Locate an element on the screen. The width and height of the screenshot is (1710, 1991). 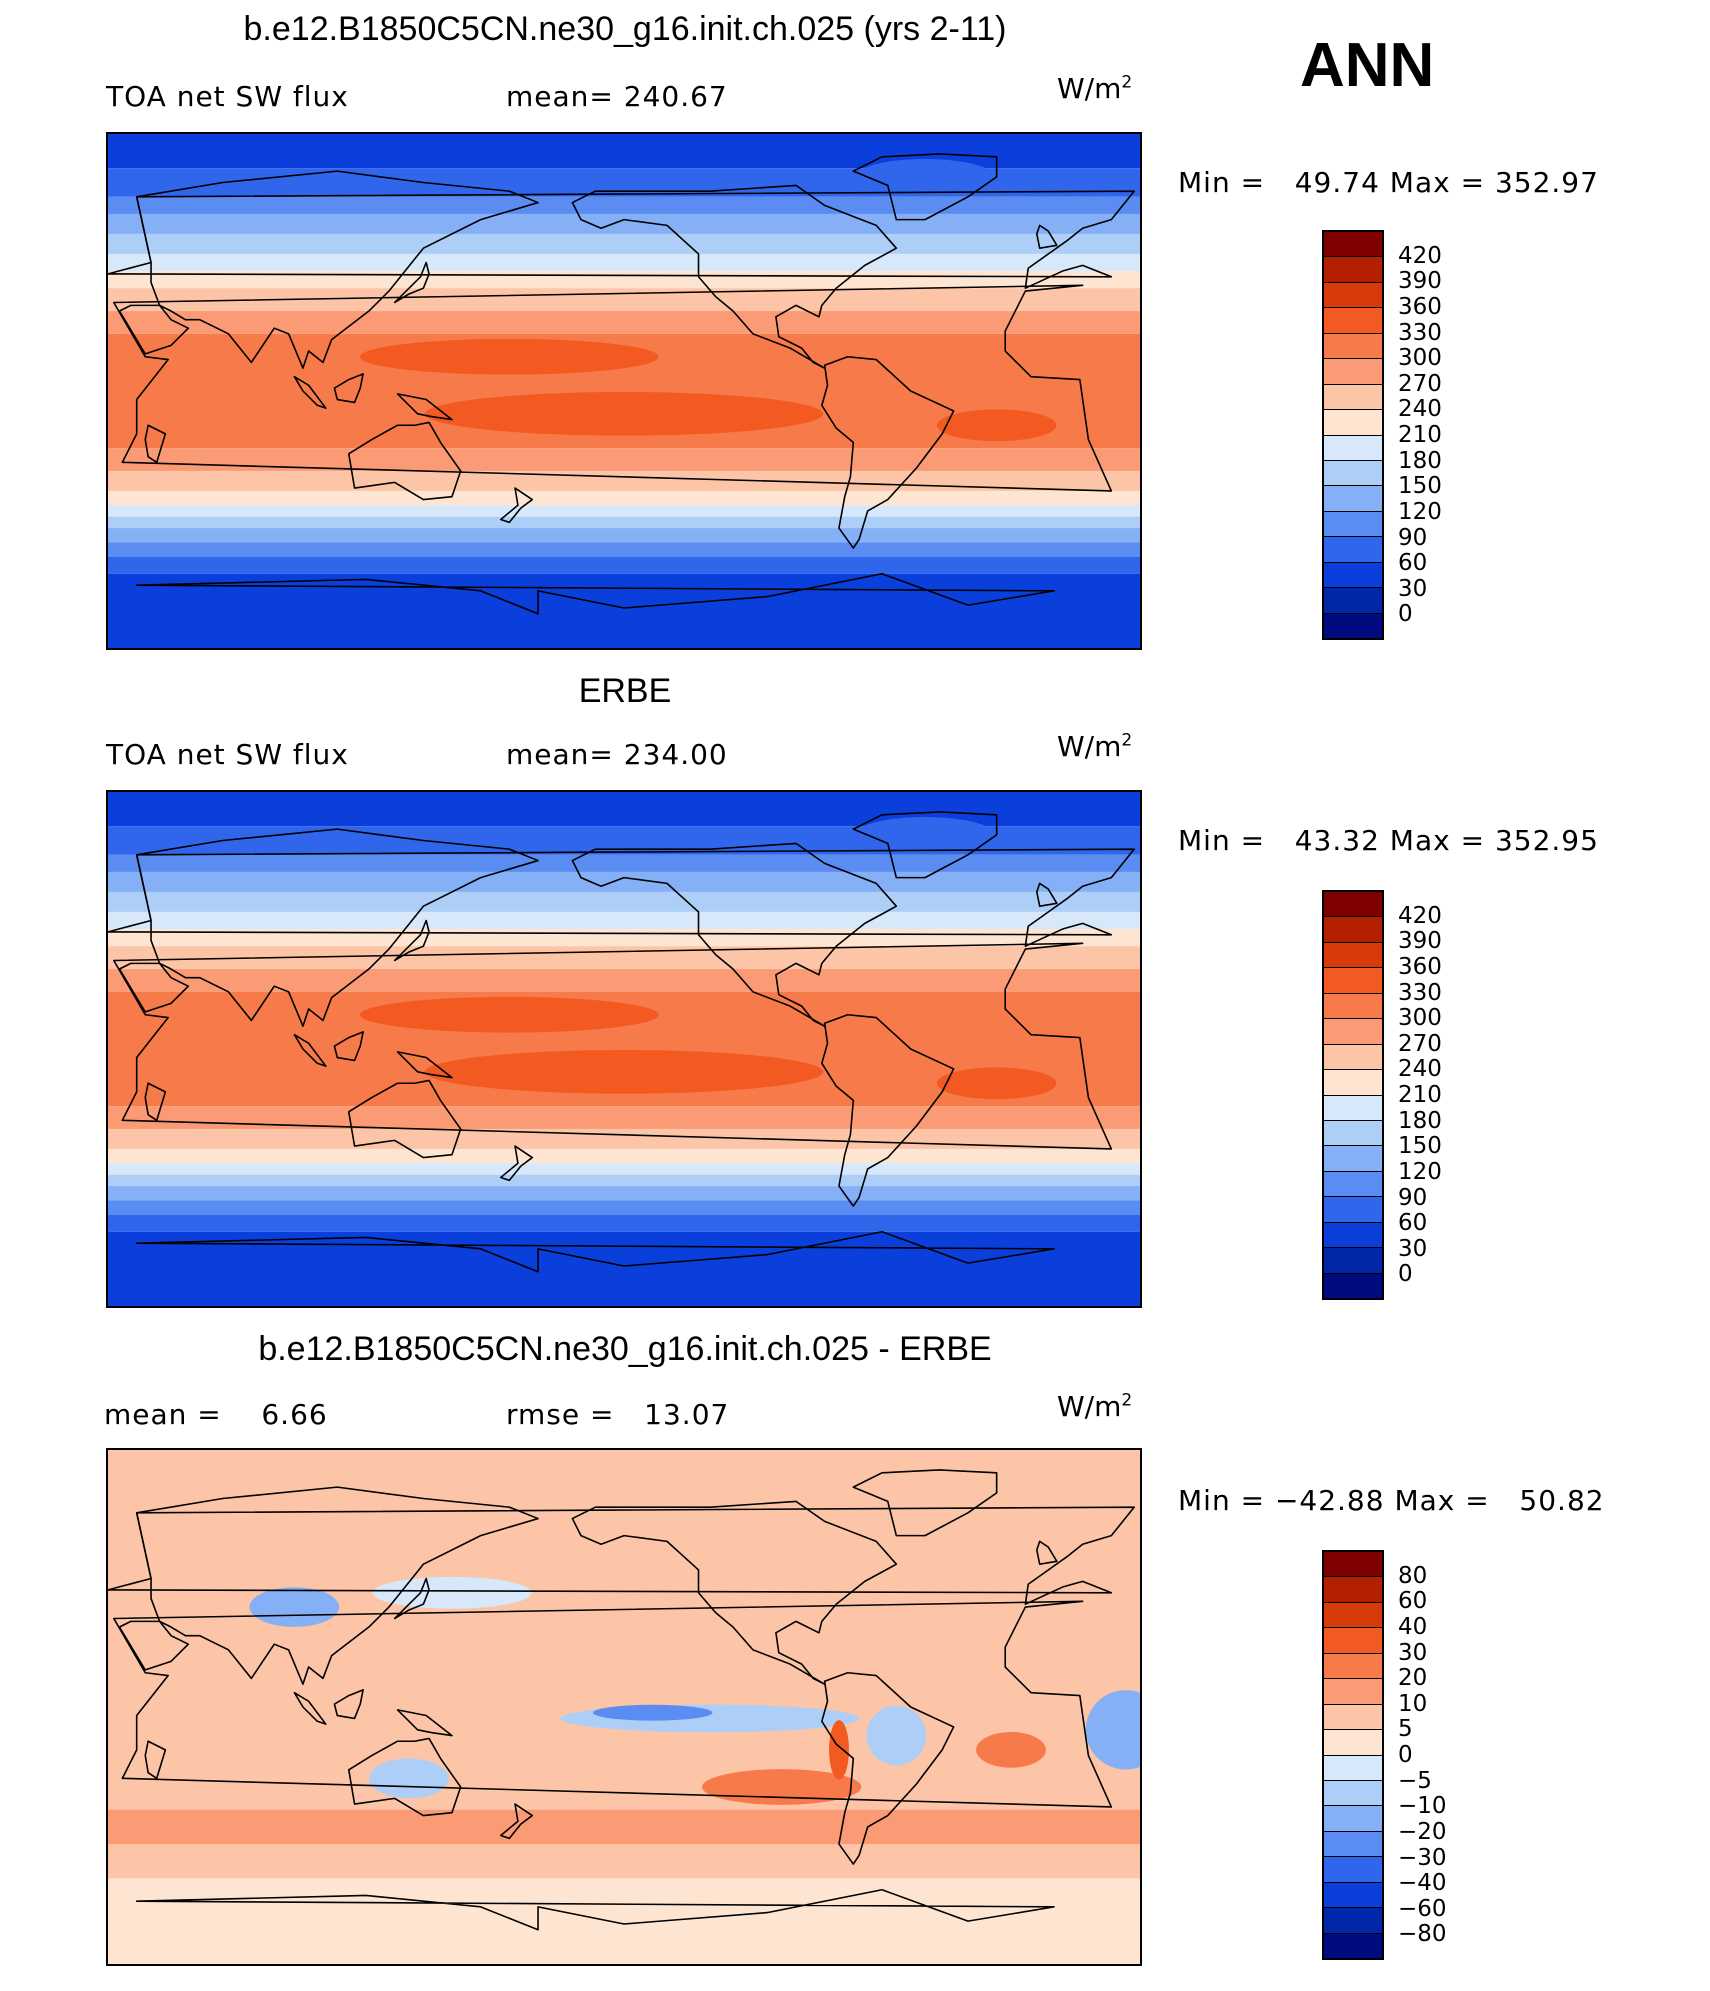
colorbar-tick-label: 240 is located at coordinates (1420, 409).